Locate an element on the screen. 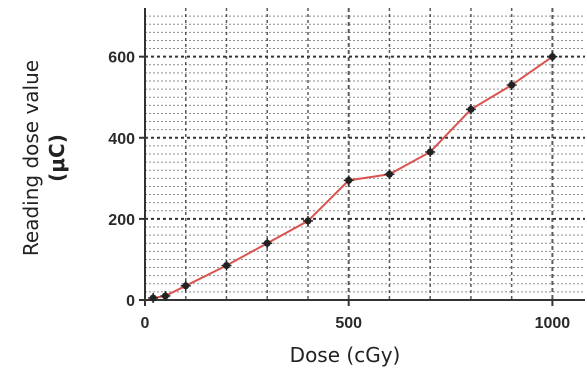 The height and width of the screenshot is (373, 587). x-axis-title: Dose (cGy) is located at coordinates (345, 355).